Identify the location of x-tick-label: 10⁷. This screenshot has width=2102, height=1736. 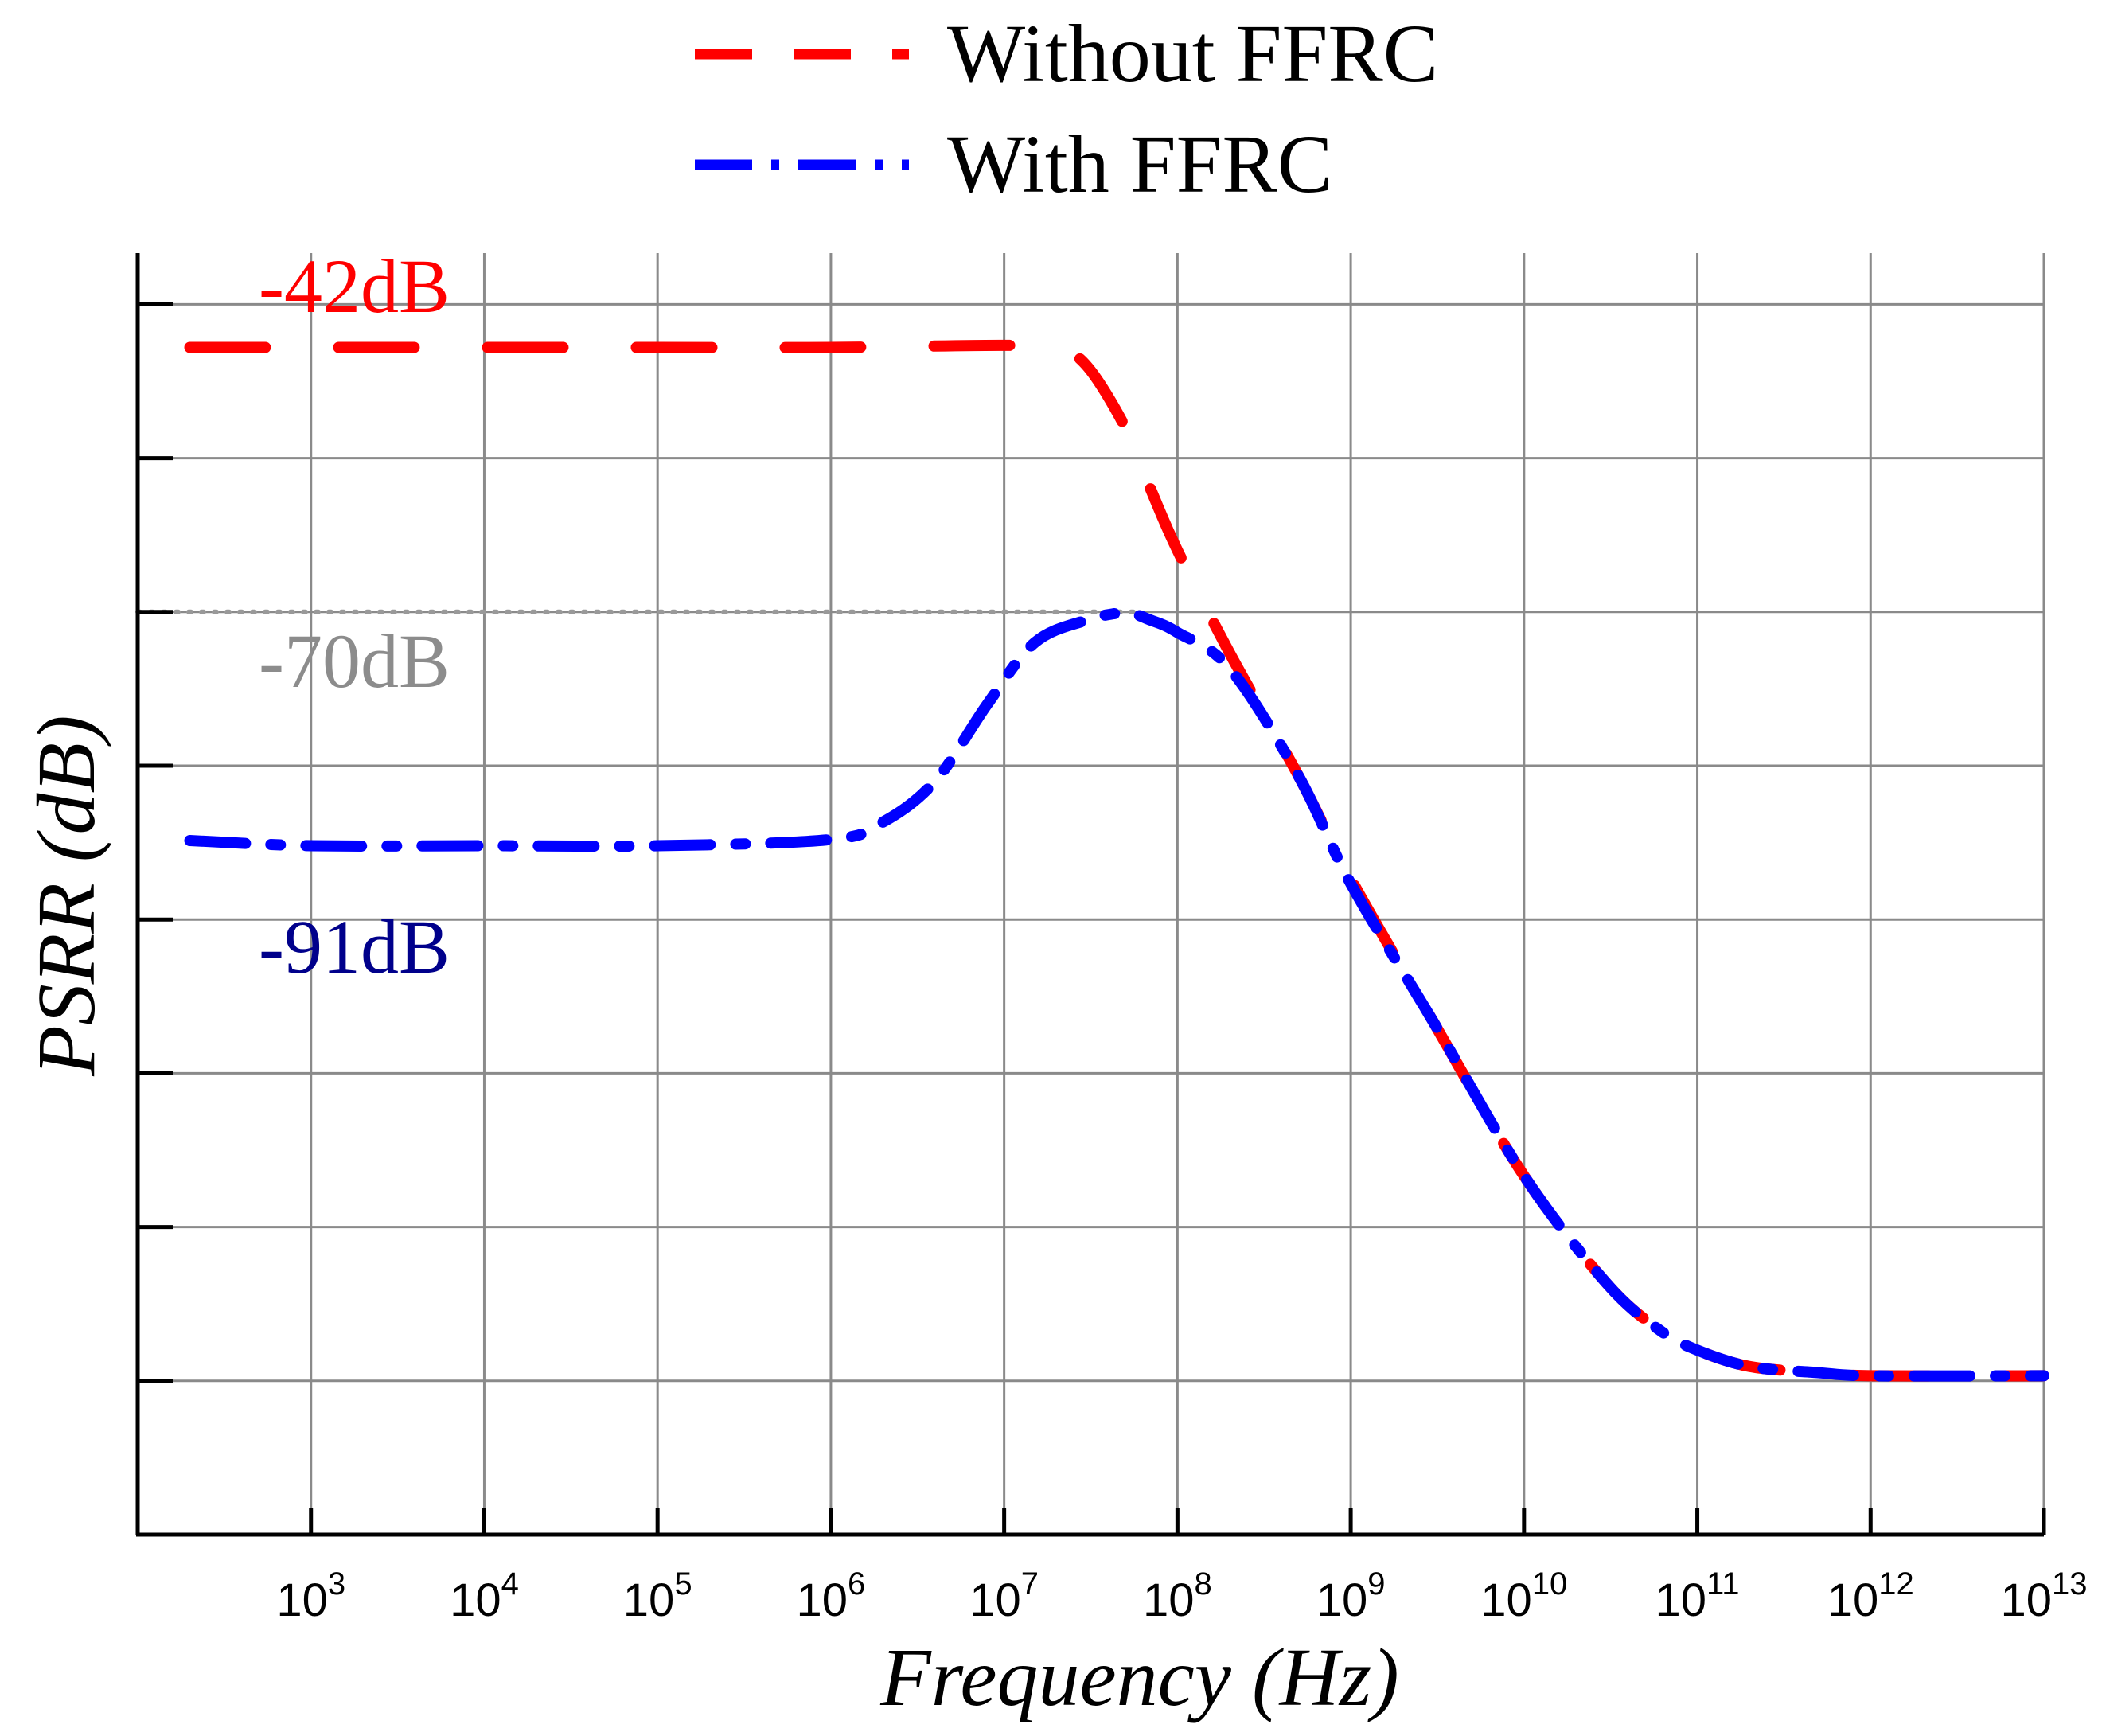
(1004, 1596).